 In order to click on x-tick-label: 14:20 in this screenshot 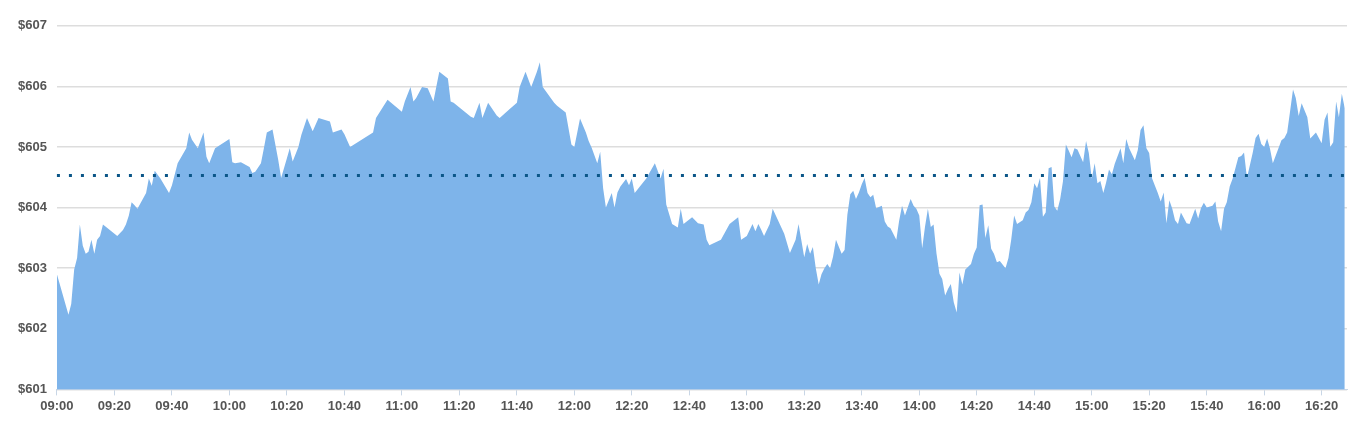, I will do `click(977, 405)`.